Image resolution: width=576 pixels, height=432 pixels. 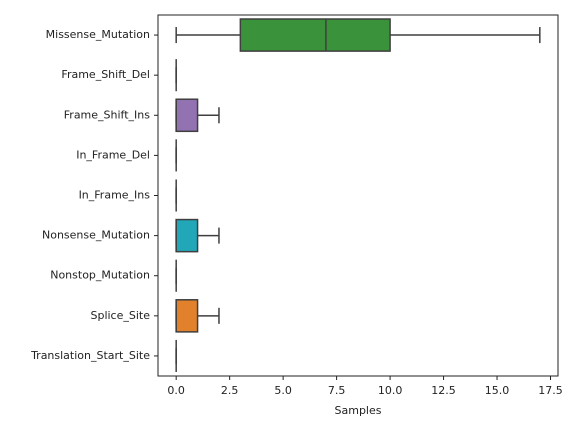 What do you see at coordinates (120, 315) in the screenshot?
I see `y-tick-label: Splice_Site` at bounding box center [120, 315].